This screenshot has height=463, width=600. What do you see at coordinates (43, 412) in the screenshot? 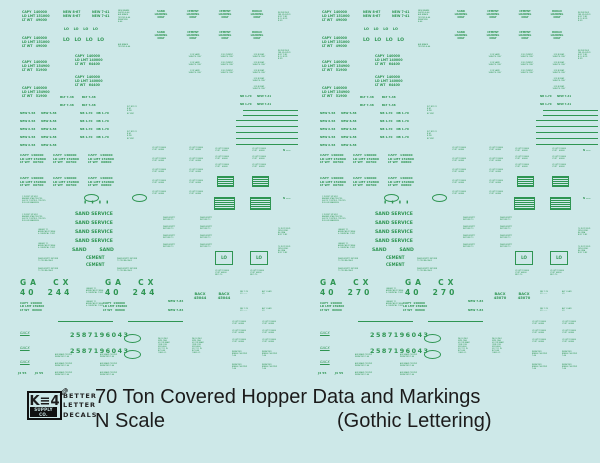
I see `supply-co-banner: SUPPLY CO.` at bounding box center [43, 412].